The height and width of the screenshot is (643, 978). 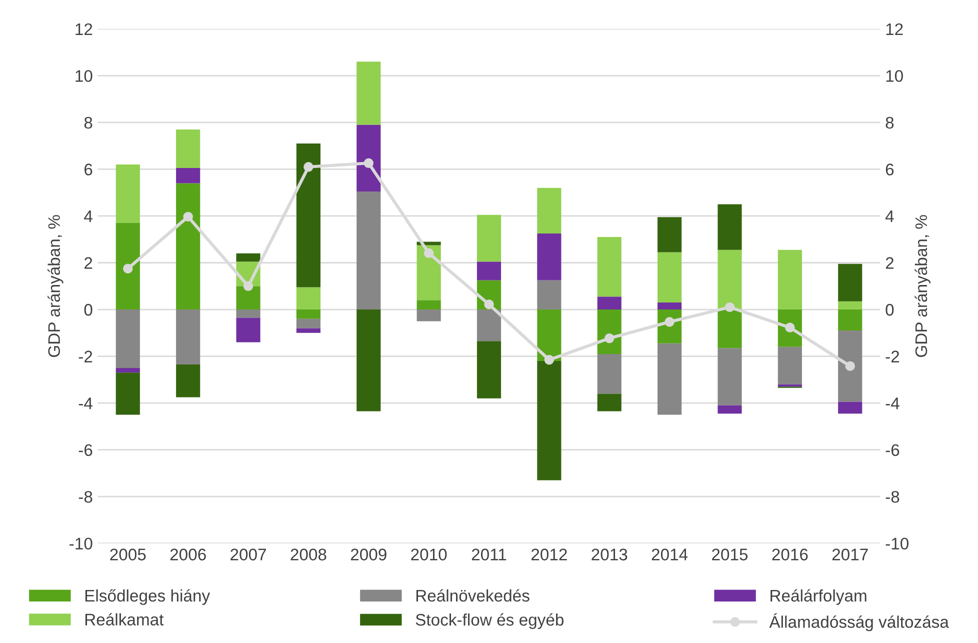 What do you see at coordinates (894, 29) in the screenshot?
I see `y2-tick-label: 12` at bounding box center [894, 29].